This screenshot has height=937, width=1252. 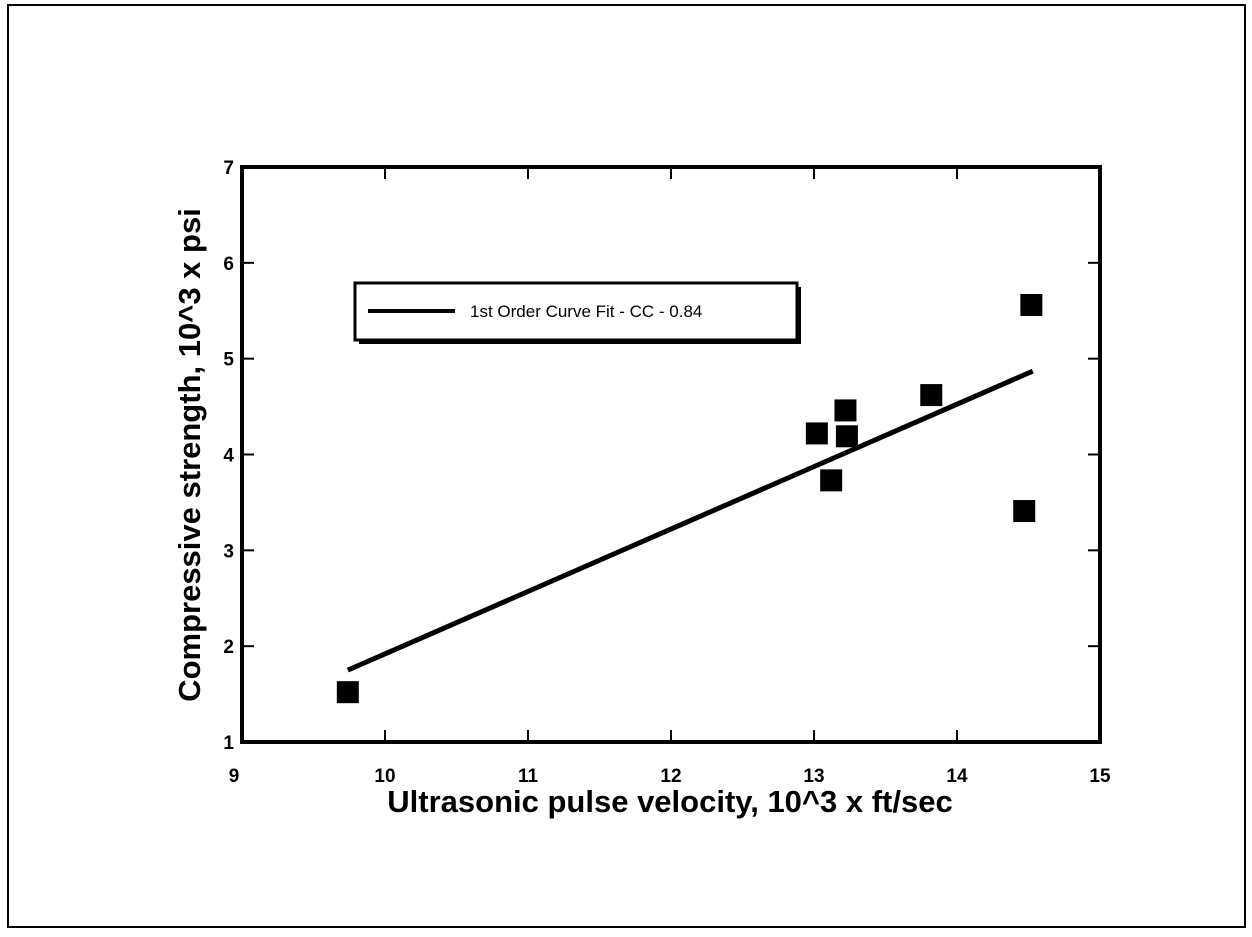 I want to click on x-tick-label: 9, so click(x=234, y=776).